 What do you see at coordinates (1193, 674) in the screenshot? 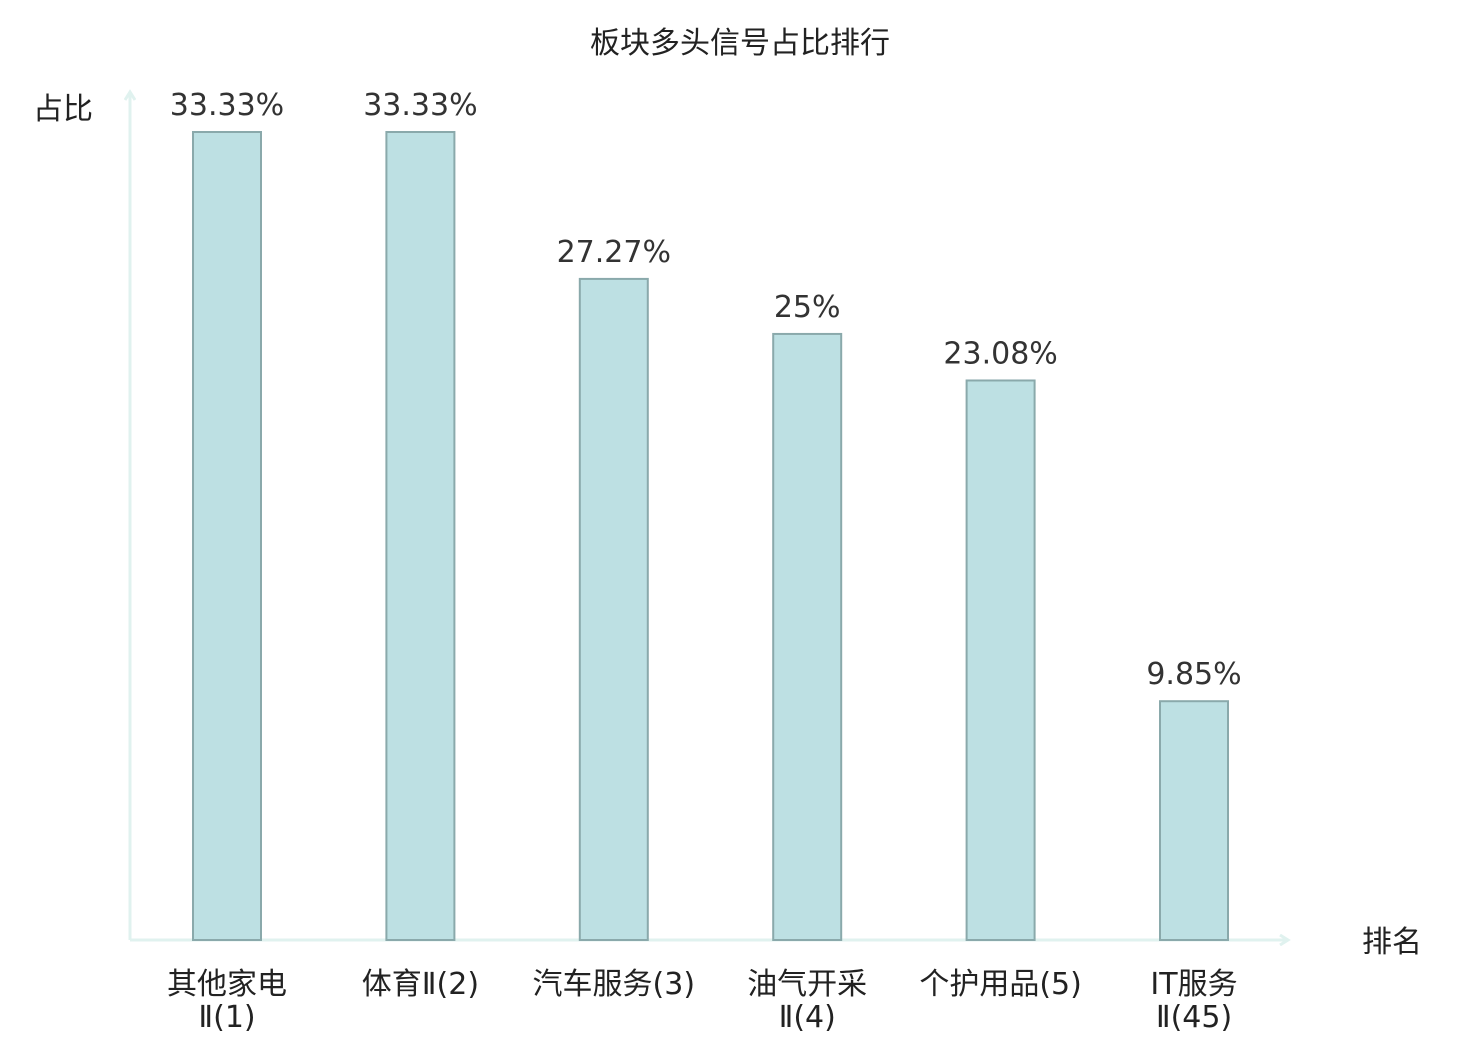
I see `bar-value-label-6: 9.85%` at bounding box center [1193, 674].